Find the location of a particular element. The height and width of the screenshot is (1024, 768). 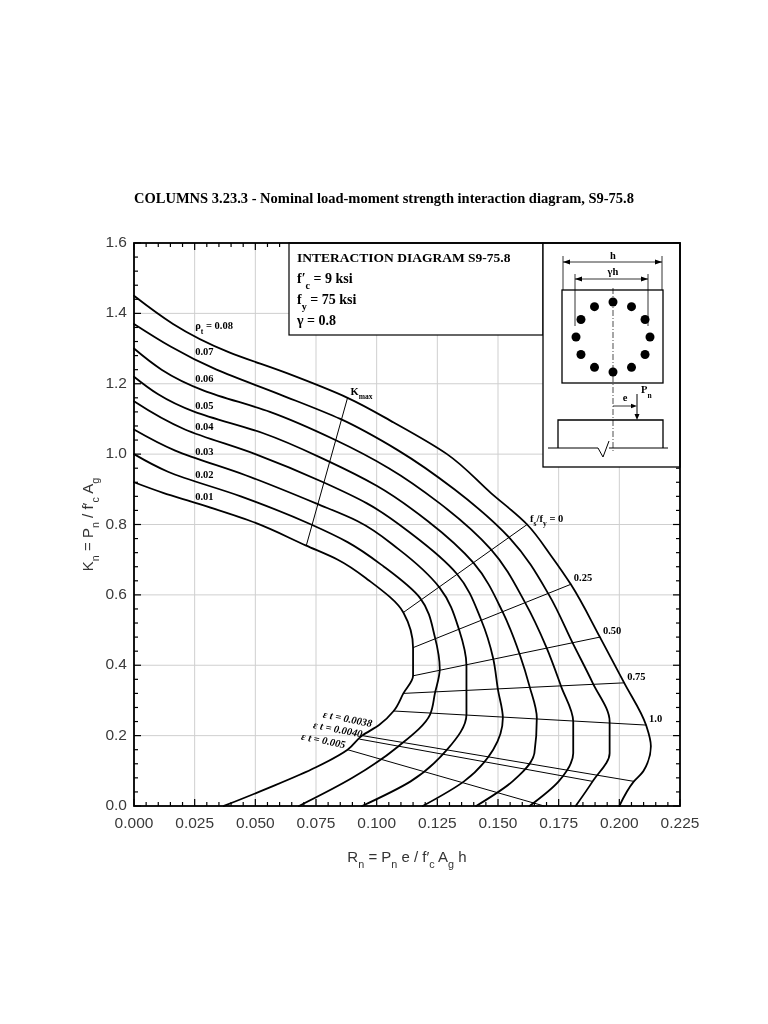

annotation: f′$_{c}$ = 9 ksi is located at coordinates (325, 281).